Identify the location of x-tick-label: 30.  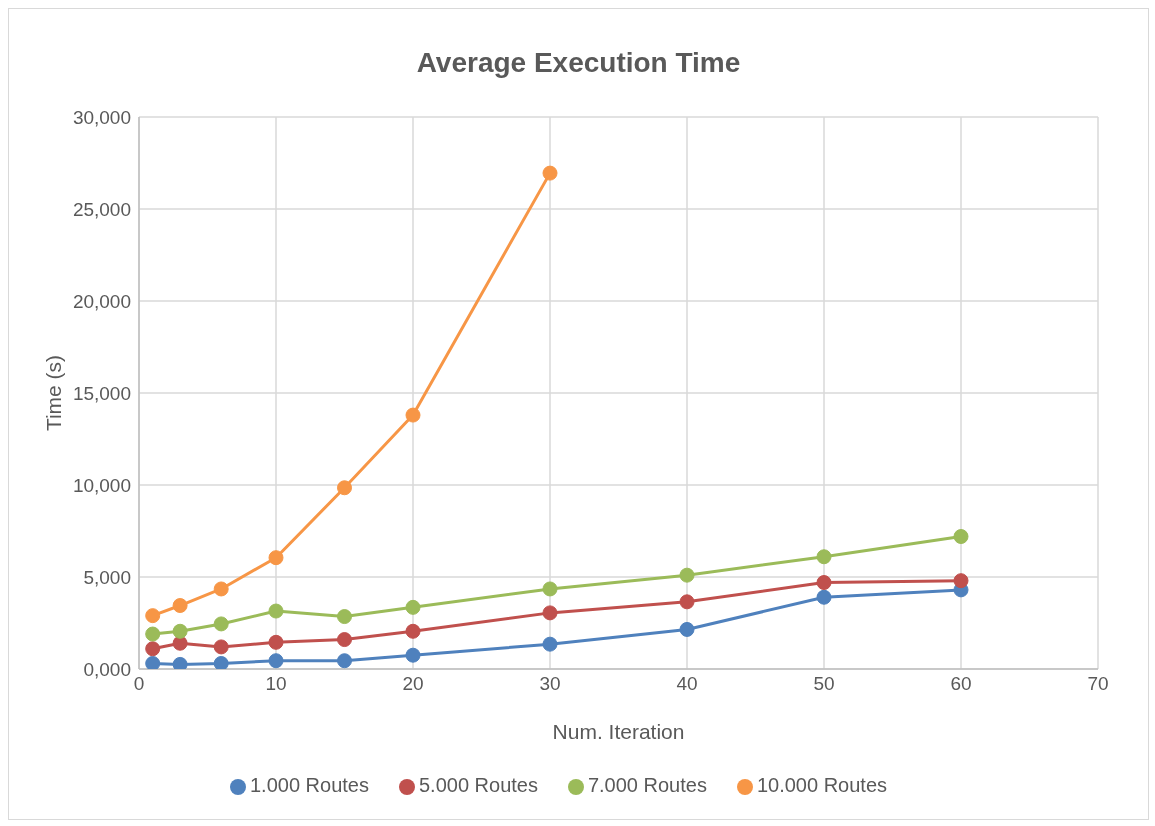
(550, 684).